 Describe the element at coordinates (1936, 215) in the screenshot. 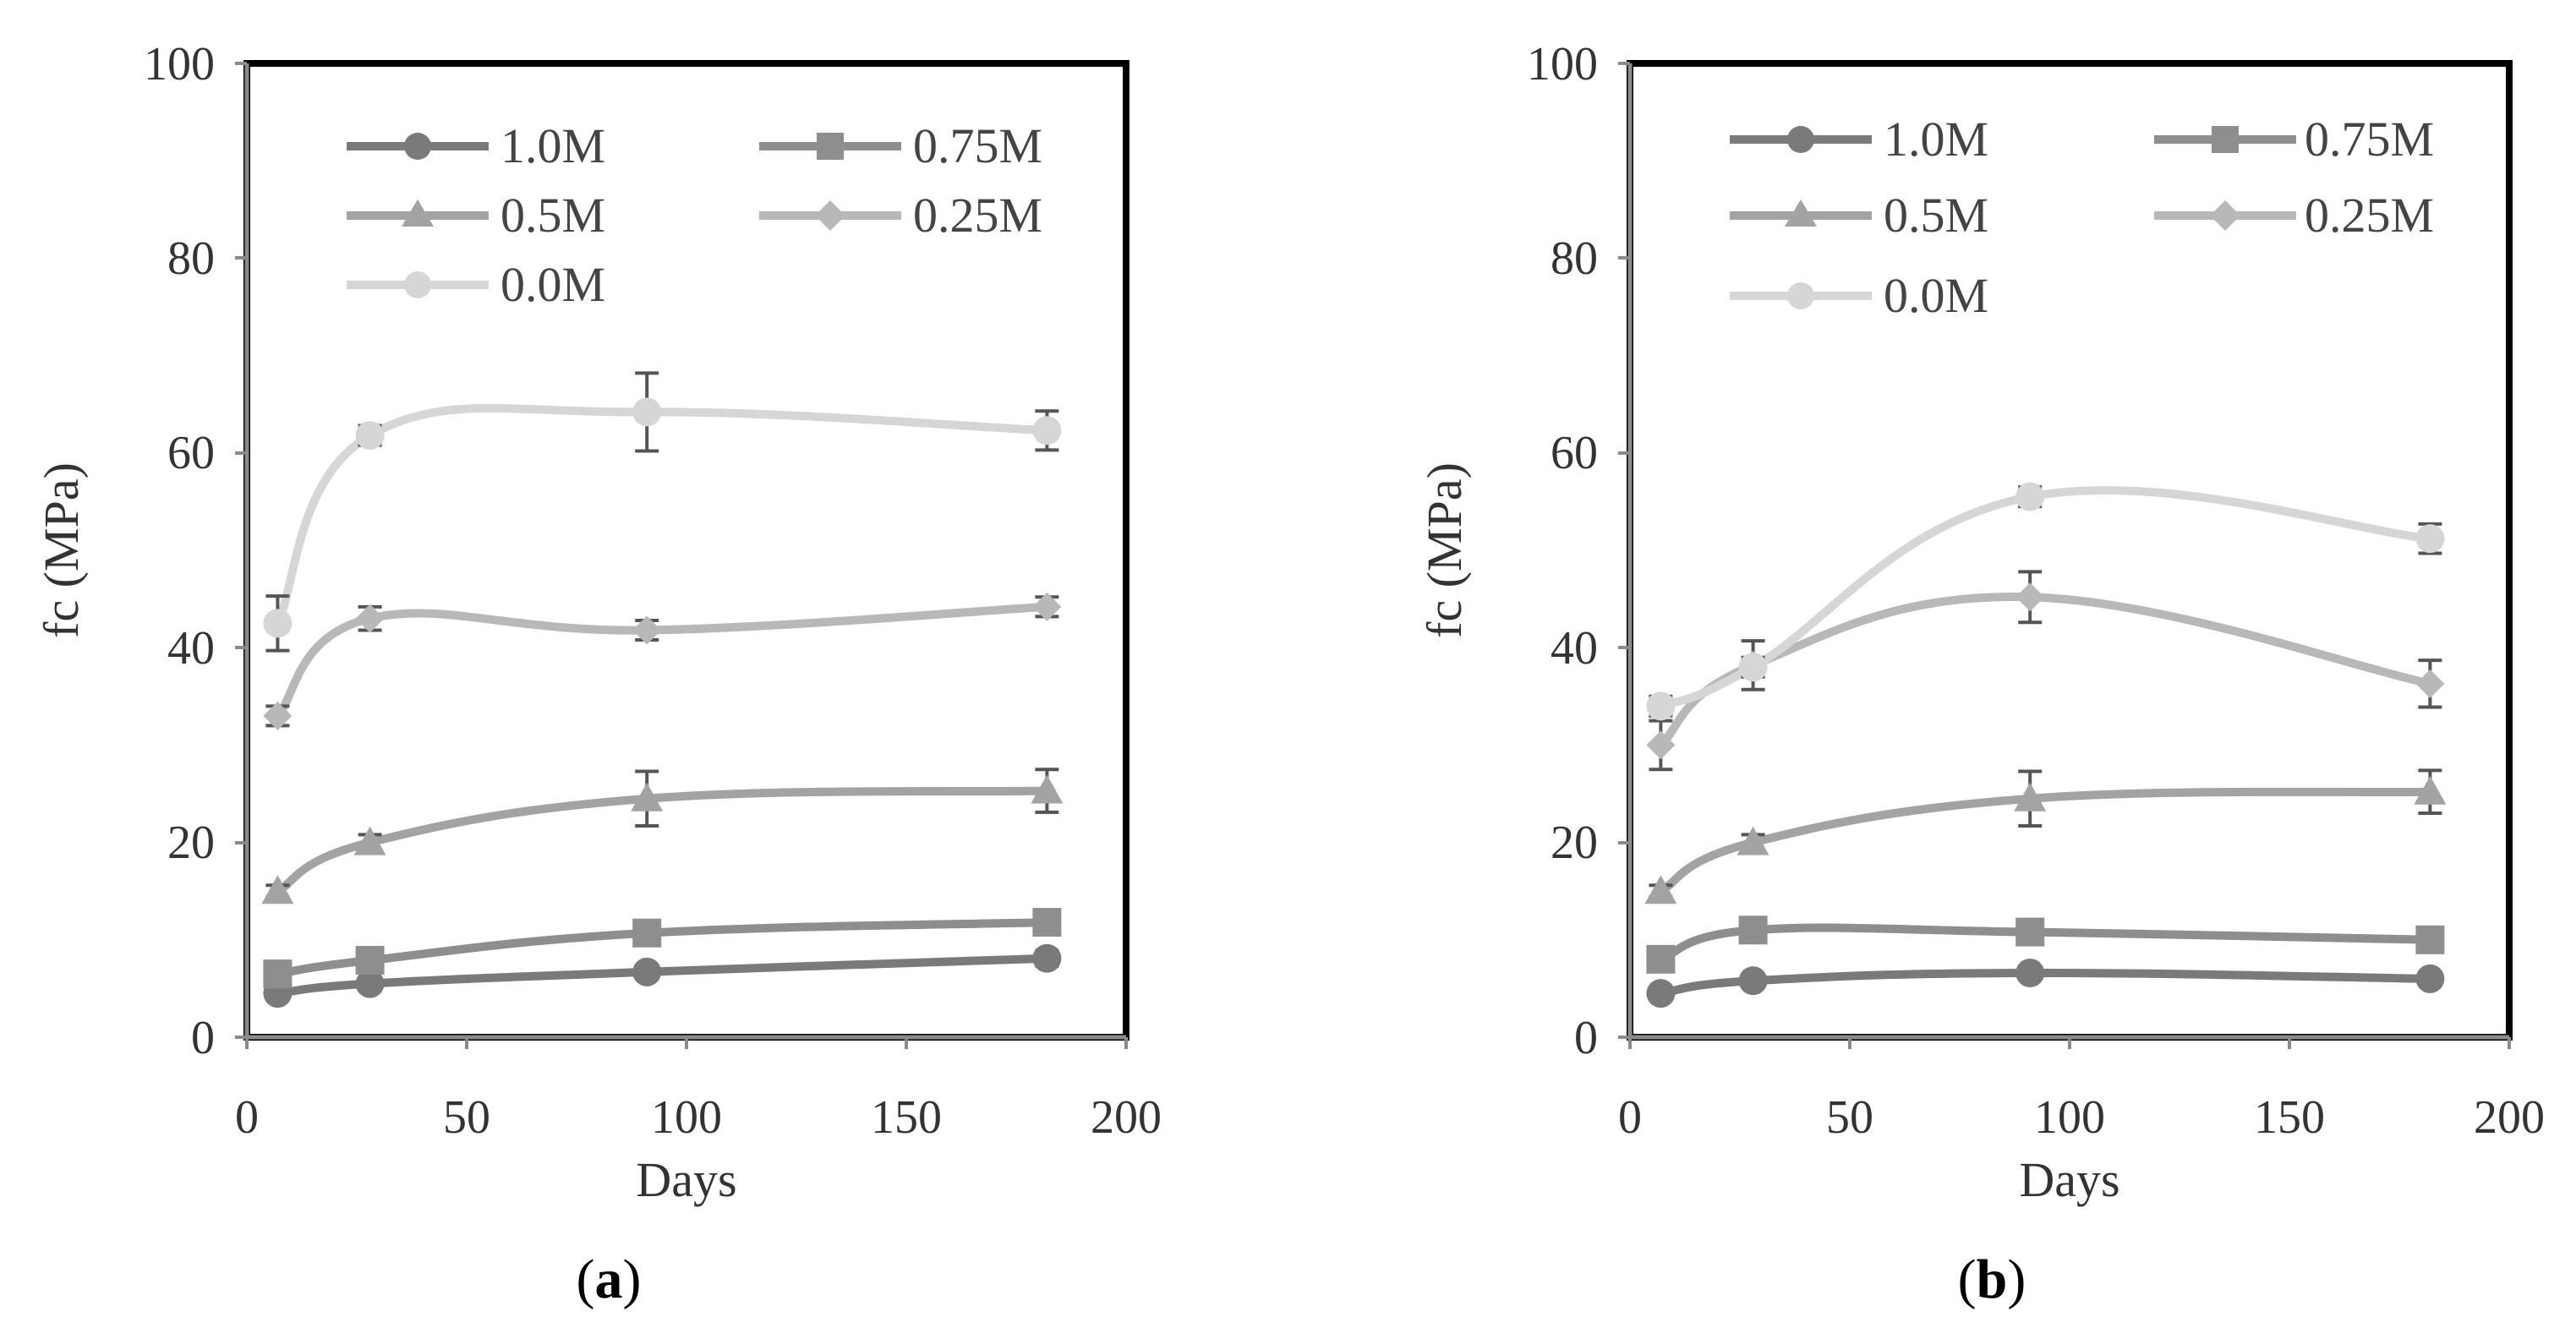

I see `legend-label-0-5m: 0.5M` at that location.